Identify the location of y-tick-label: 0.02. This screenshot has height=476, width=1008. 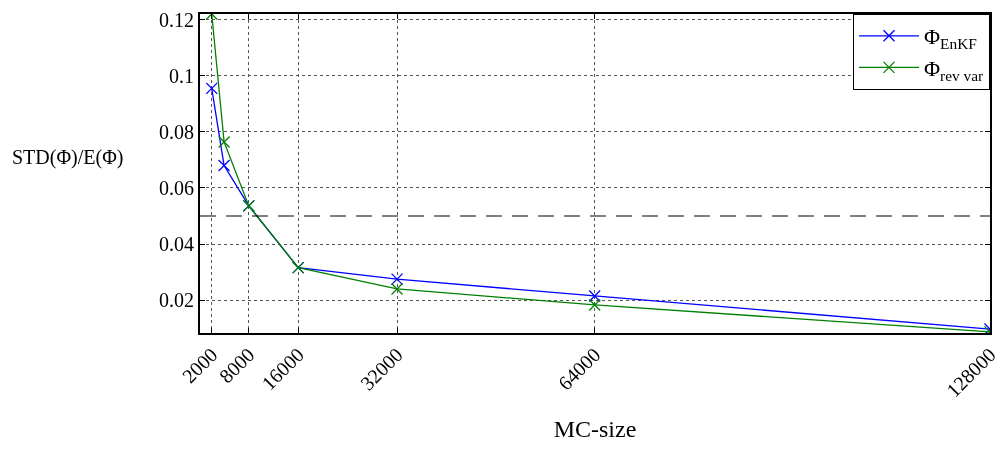
(176, 300).